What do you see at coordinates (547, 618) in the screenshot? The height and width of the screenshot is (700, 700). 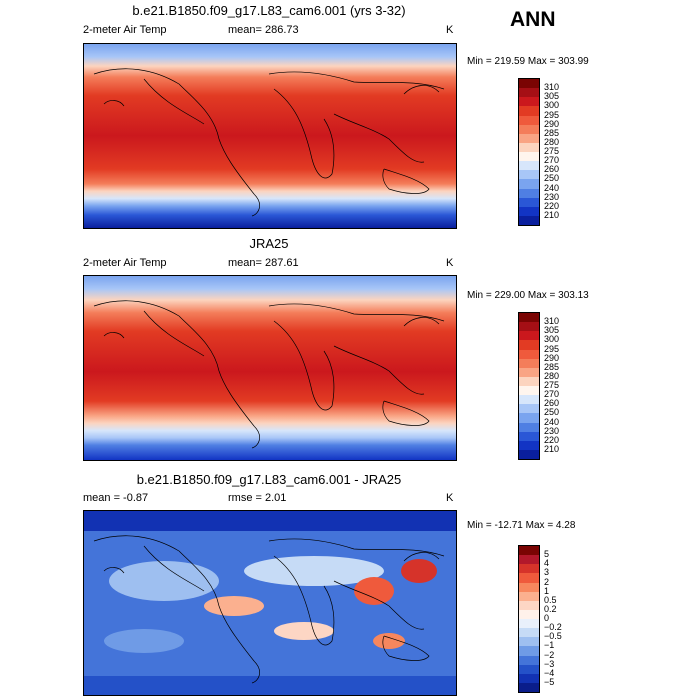 I see `colorbar-label: 0` at bounding box center [547, 618].